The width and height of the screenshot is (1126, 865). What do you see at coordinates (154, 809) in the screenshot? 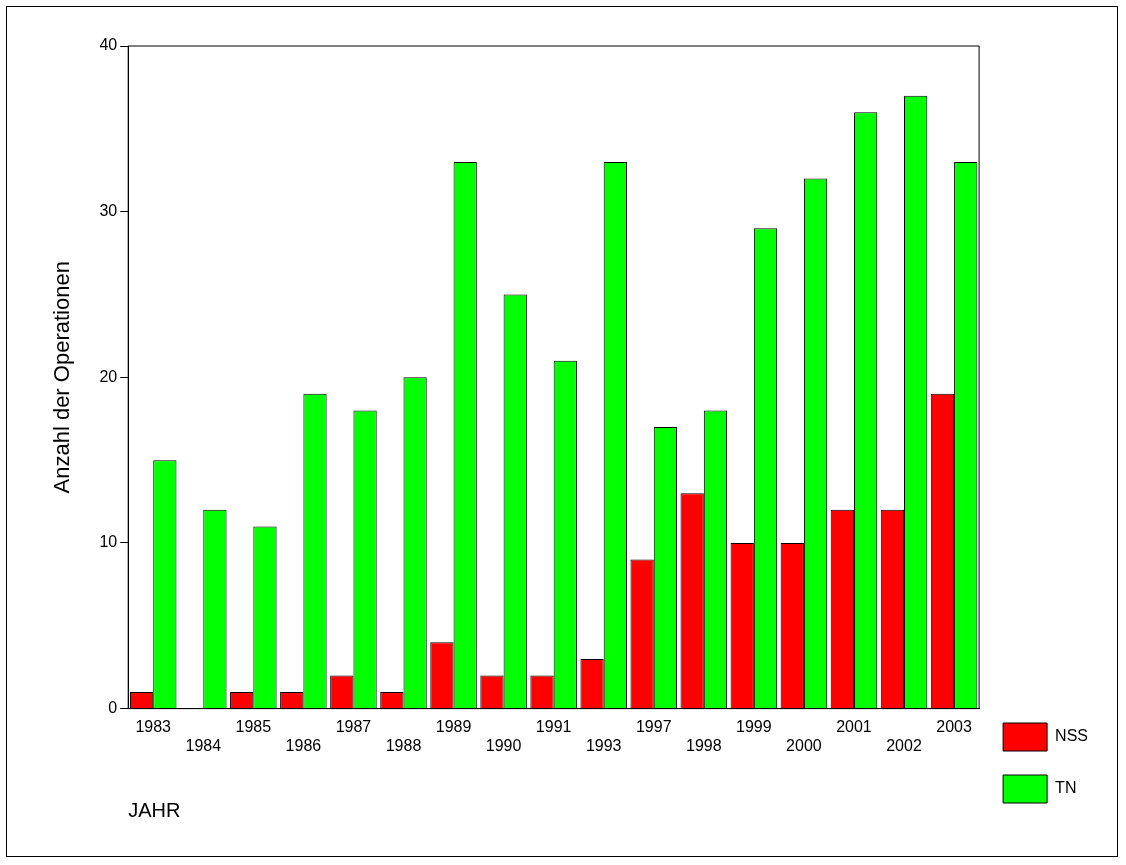
I see `x-axis-title: JAHR` at bounding box center [154, 809].